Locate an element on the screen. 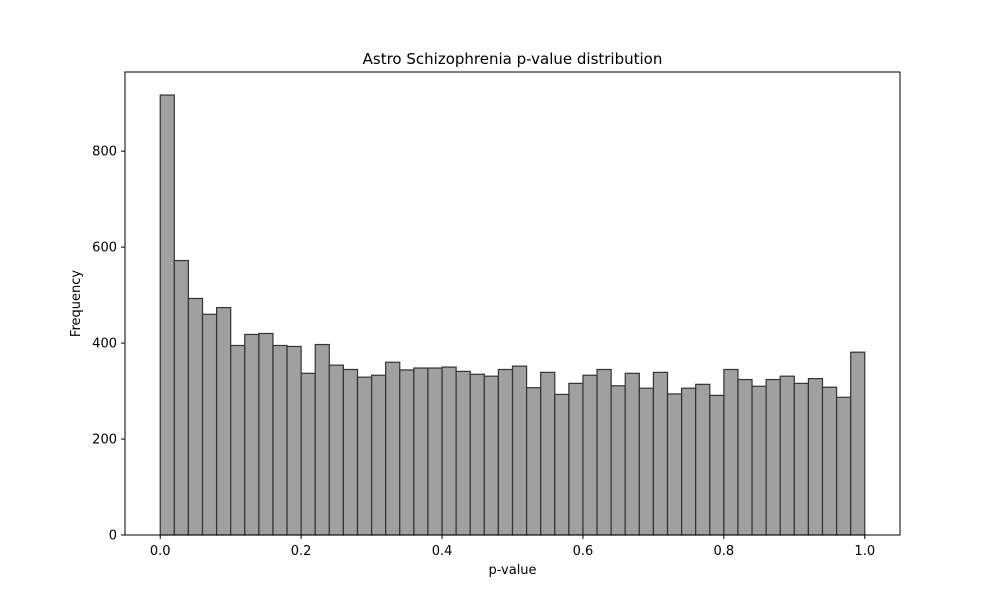  y-tick-label: 200 is located at coordinates (104, 440).